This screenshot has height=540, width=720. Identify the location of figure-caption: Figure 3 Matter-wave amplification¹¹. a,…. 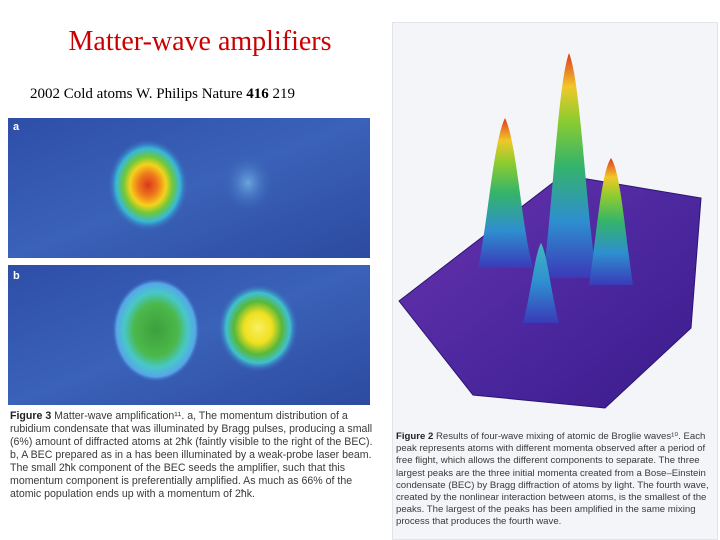
(193, 455).